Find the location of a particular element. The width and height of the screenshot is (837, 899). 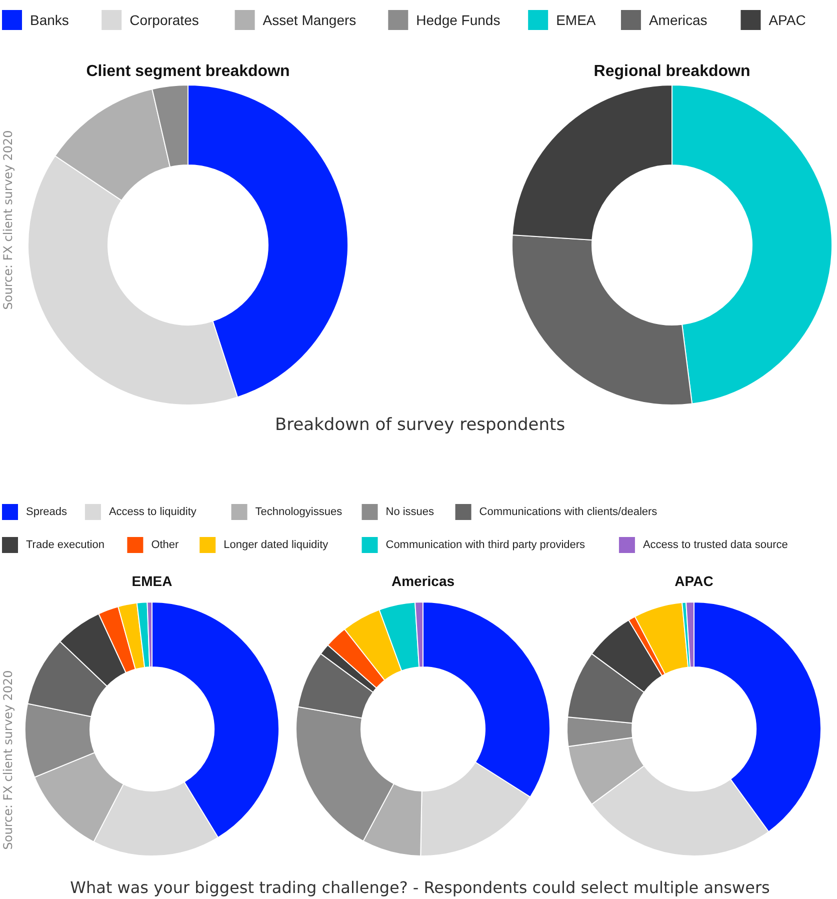

text: Client segment breakdown is located at coordinates (188, 71).